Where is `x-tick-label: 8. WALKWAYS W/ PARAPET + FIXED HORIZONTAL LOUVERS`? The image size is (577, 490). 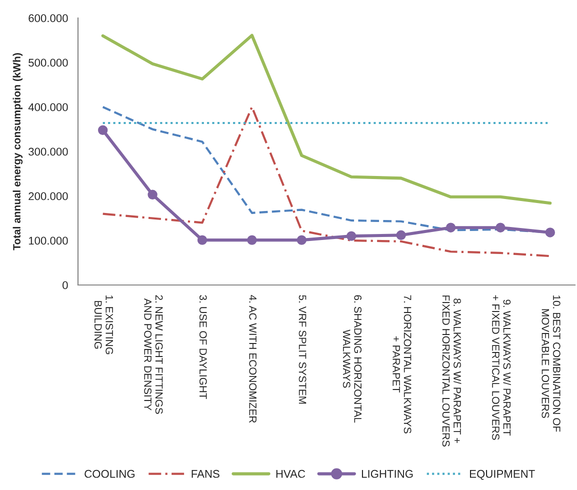 x-tick-label: 8. WALKWAYS W/ PARAPET + FIXED HORIZONTAL LOUVERS is located at coordinates (452, 371).